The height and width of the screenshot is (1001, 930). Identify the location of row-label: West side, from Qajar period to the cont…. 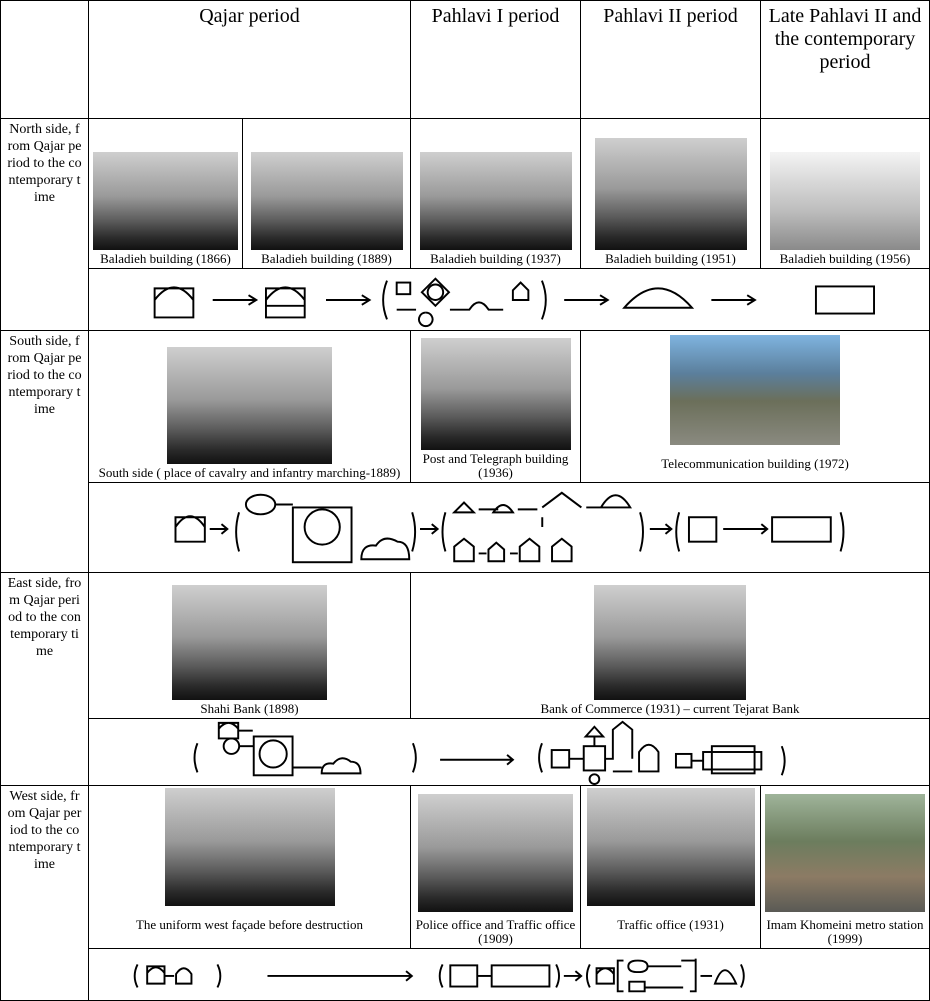
(44, 893).